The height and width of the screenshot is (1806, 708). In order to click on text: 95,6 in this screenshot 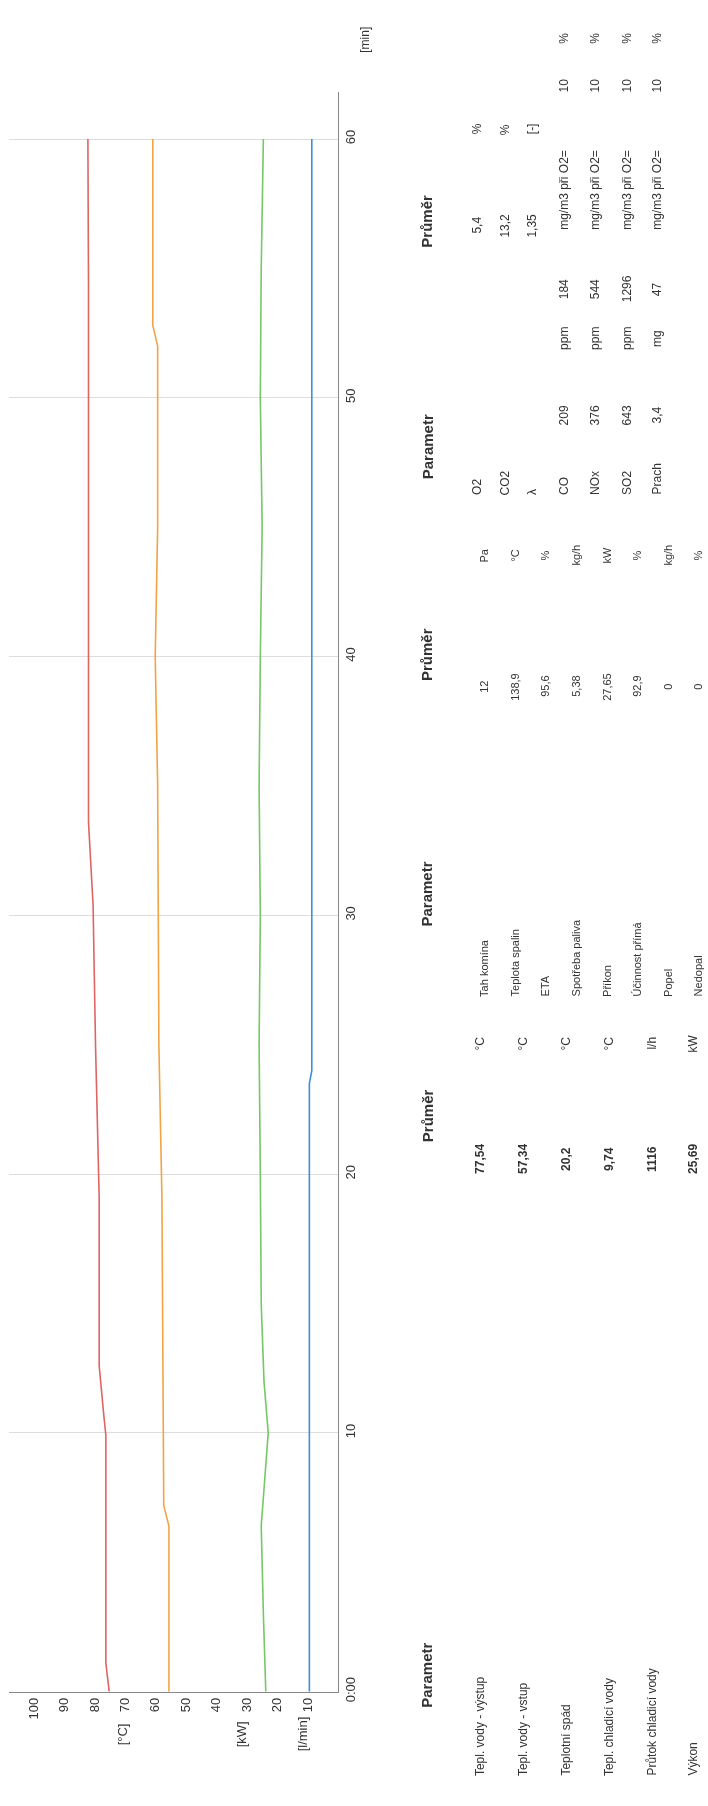, I will do `click(545, 686)`.